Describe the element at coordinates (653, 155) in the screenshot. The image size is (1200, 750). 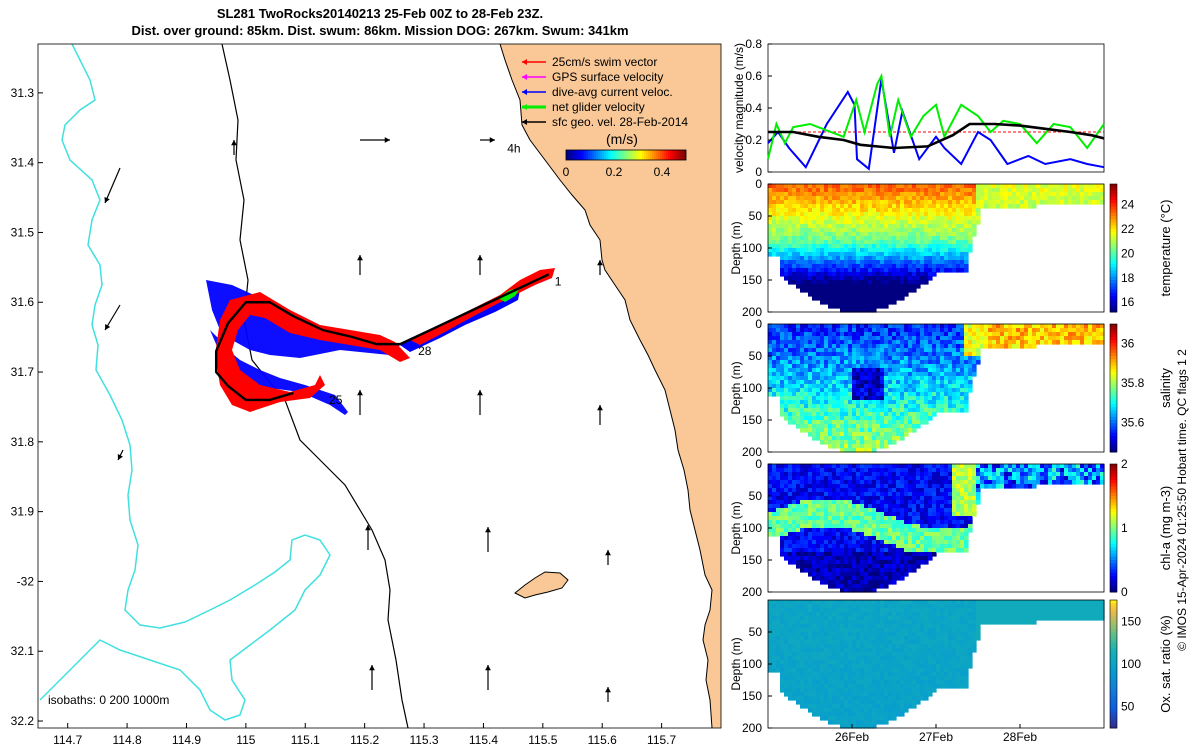
I see `legend-colorbar-cell` at that location.